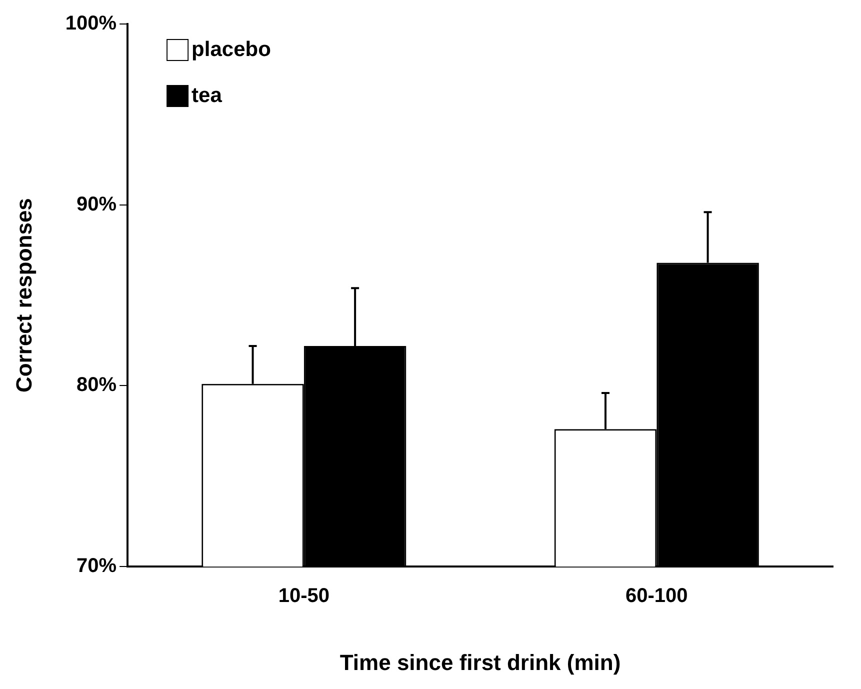 This screenshot has height=689, width=861. I want to click on y-tick-label: 100%, so click(91, 23).